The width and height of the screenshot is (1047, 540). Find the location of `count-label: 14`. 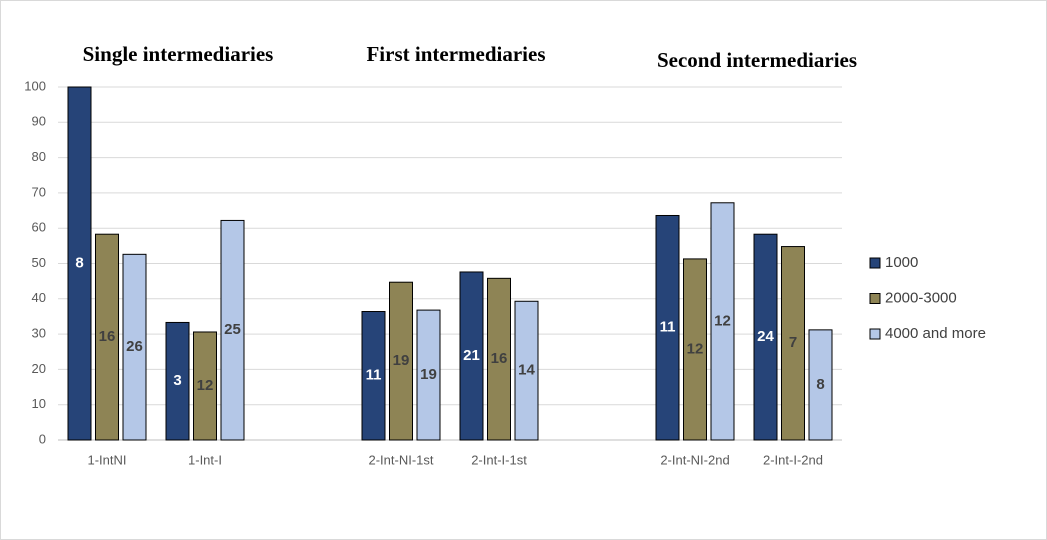

count-label: 14 is located at coordinates (526, 370).